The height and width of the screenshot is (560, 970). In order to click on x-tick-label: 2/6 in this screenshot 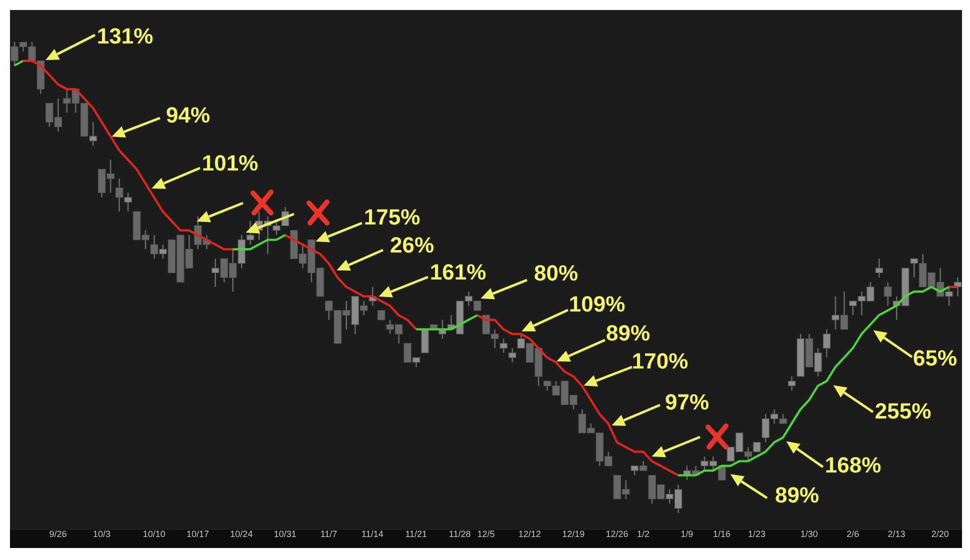, I will do `click(853, 534)`.